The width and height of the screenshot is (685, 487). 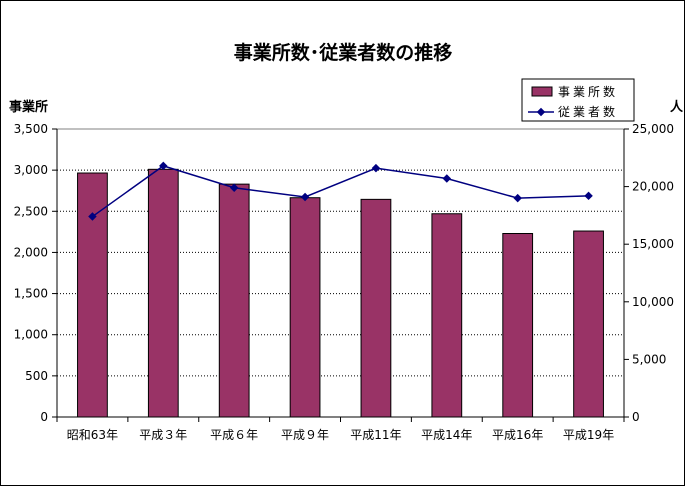 I want to click on right-tick-label-3: 15,000, so click(x=653, y=244).